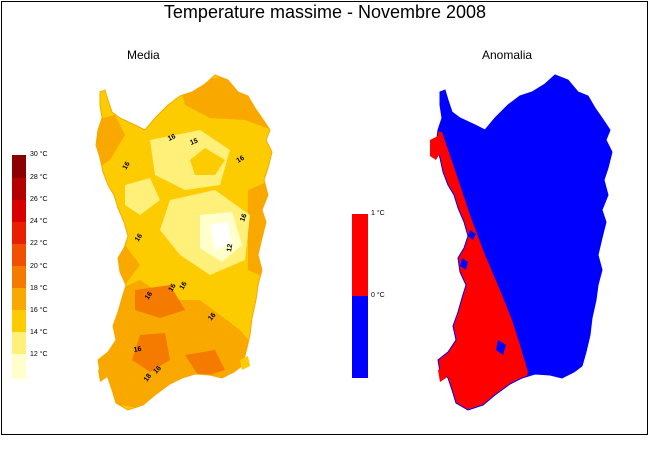 The height and width of the screenshot is (450, 650). Describe the element at coordinates (39, 266) in the screenshot. I see `mean-legend-label: 20 °C` at that location.